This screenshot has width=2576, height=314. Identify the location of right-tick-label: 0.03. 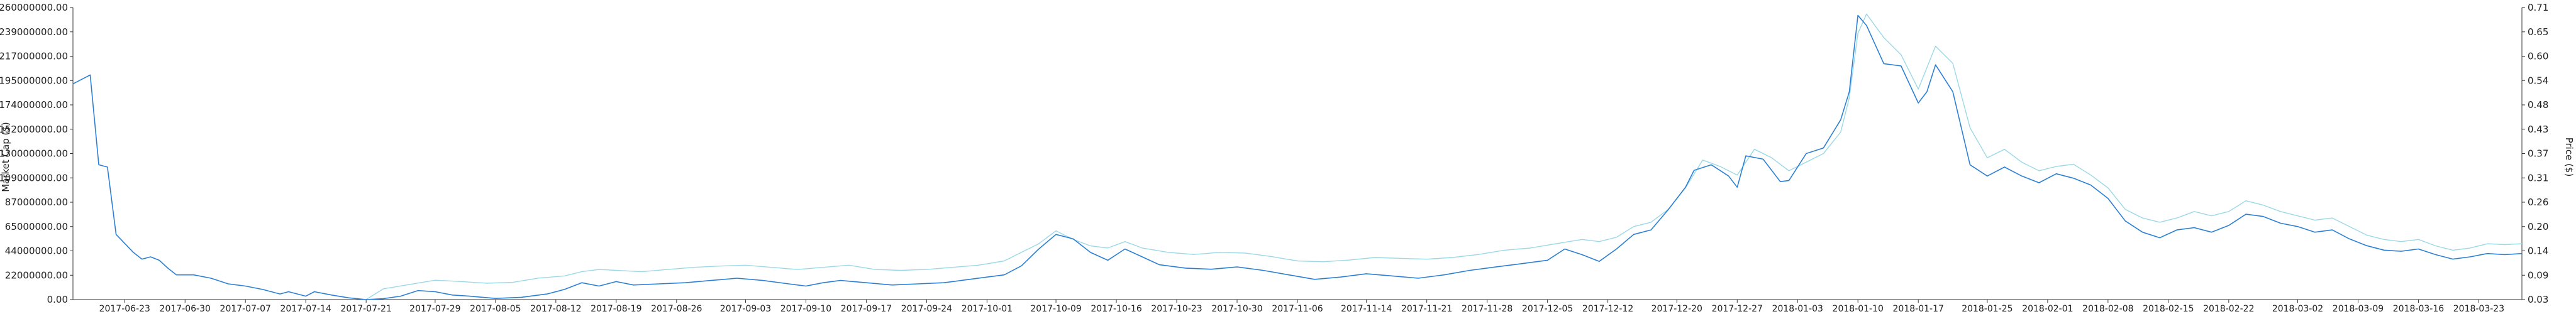
(2538, 299).